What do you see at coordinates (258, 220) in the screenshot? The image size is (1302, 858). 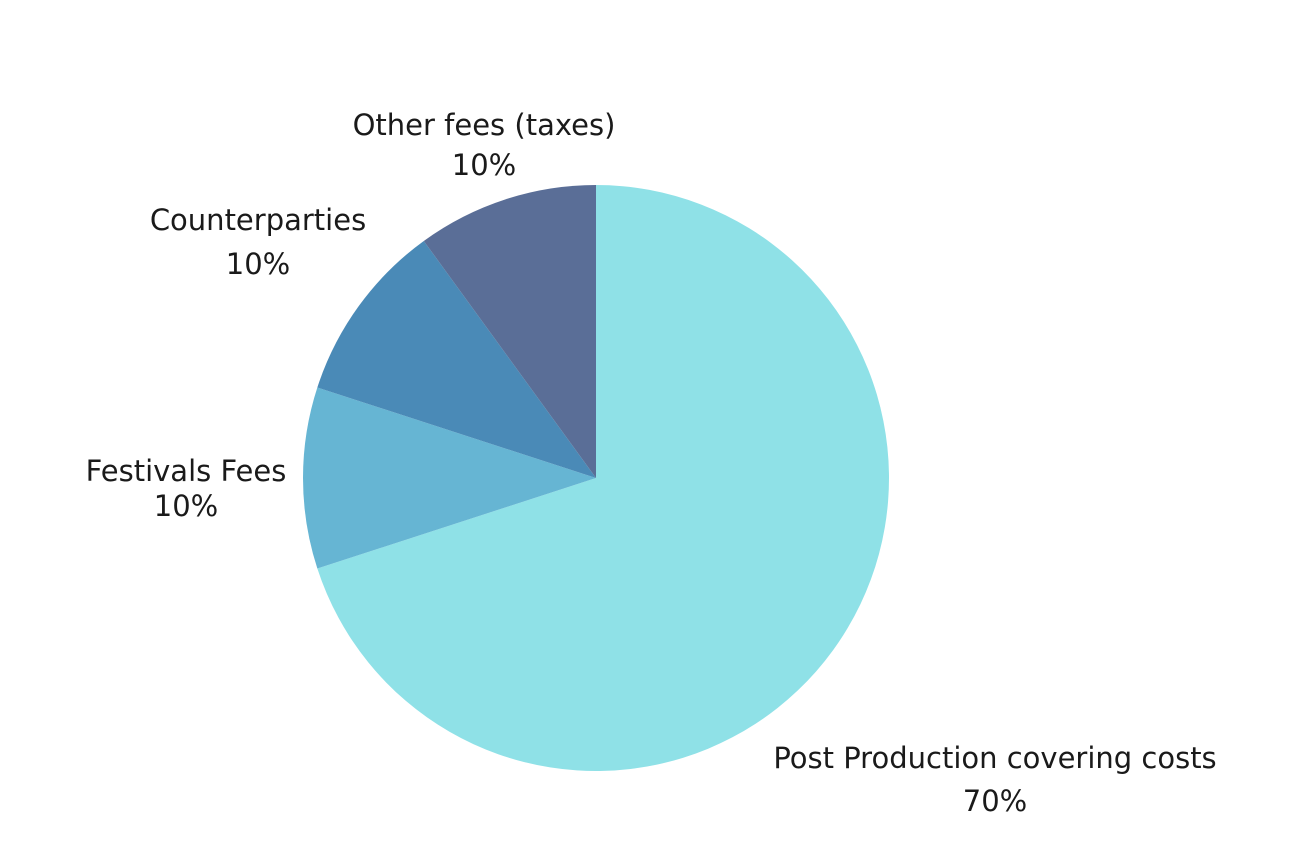 I see `slice-label-counterparties: Counterparties` at bounding box center [258, 220].